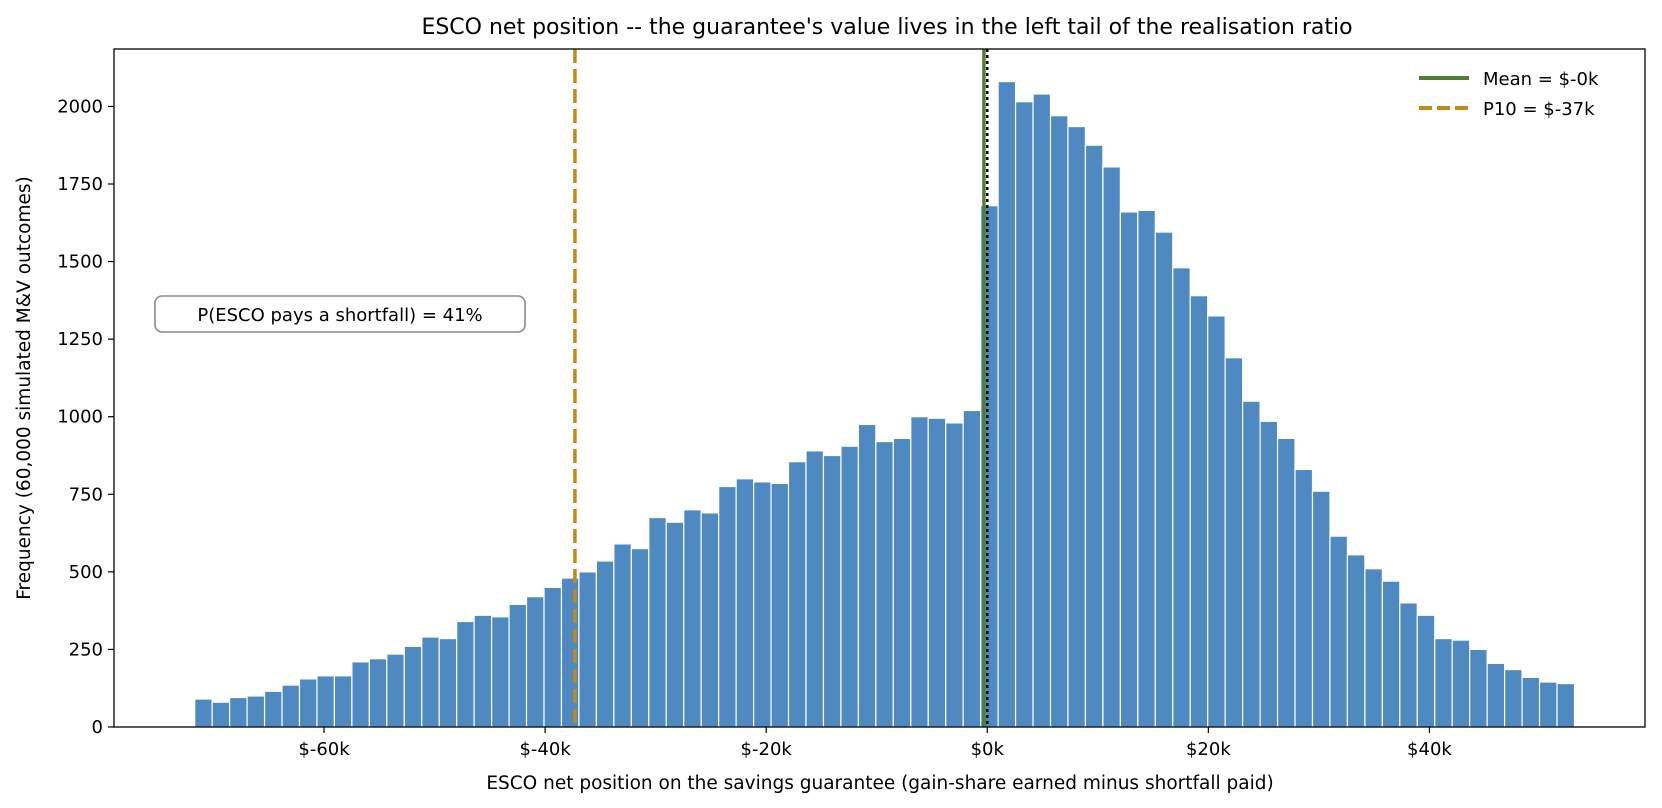  What do you see at coordinates (97, 727) in the screenshot?
I see `y-tick-label: 0` at bounding box center [97, 727].